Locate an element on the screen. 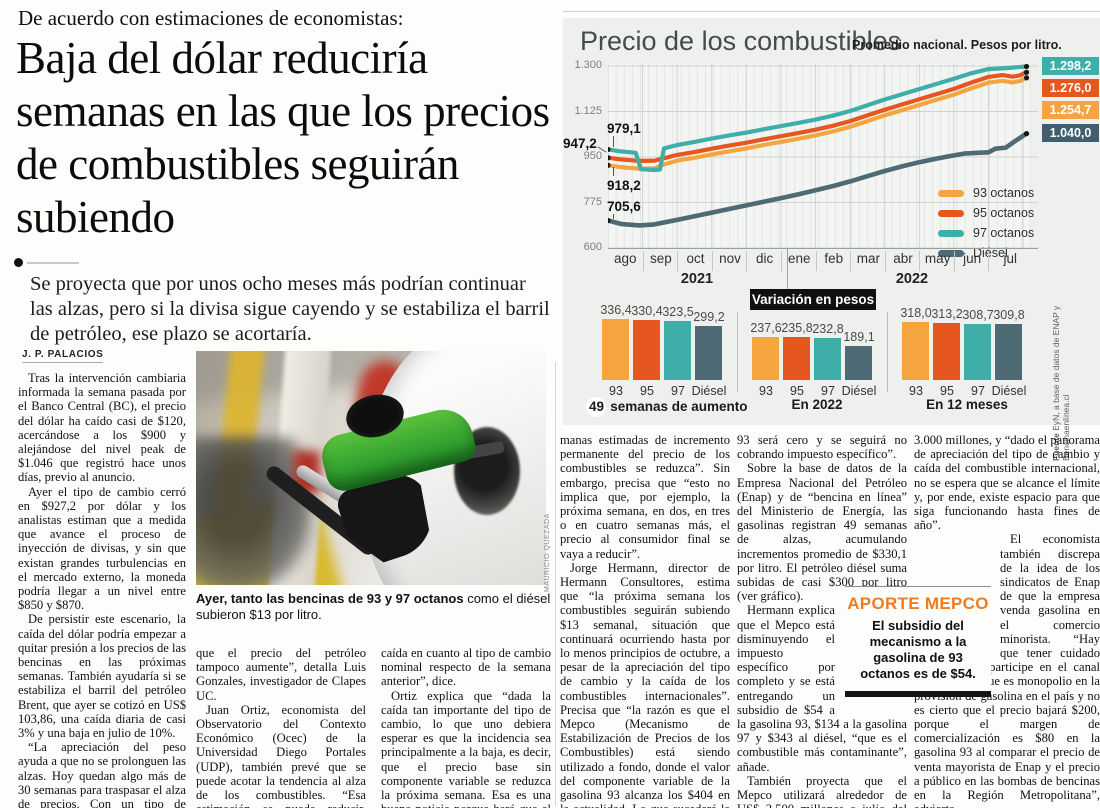 The height and width of the screenshot is (810, 1100). deck-rule is located at coordinates (53, 263).